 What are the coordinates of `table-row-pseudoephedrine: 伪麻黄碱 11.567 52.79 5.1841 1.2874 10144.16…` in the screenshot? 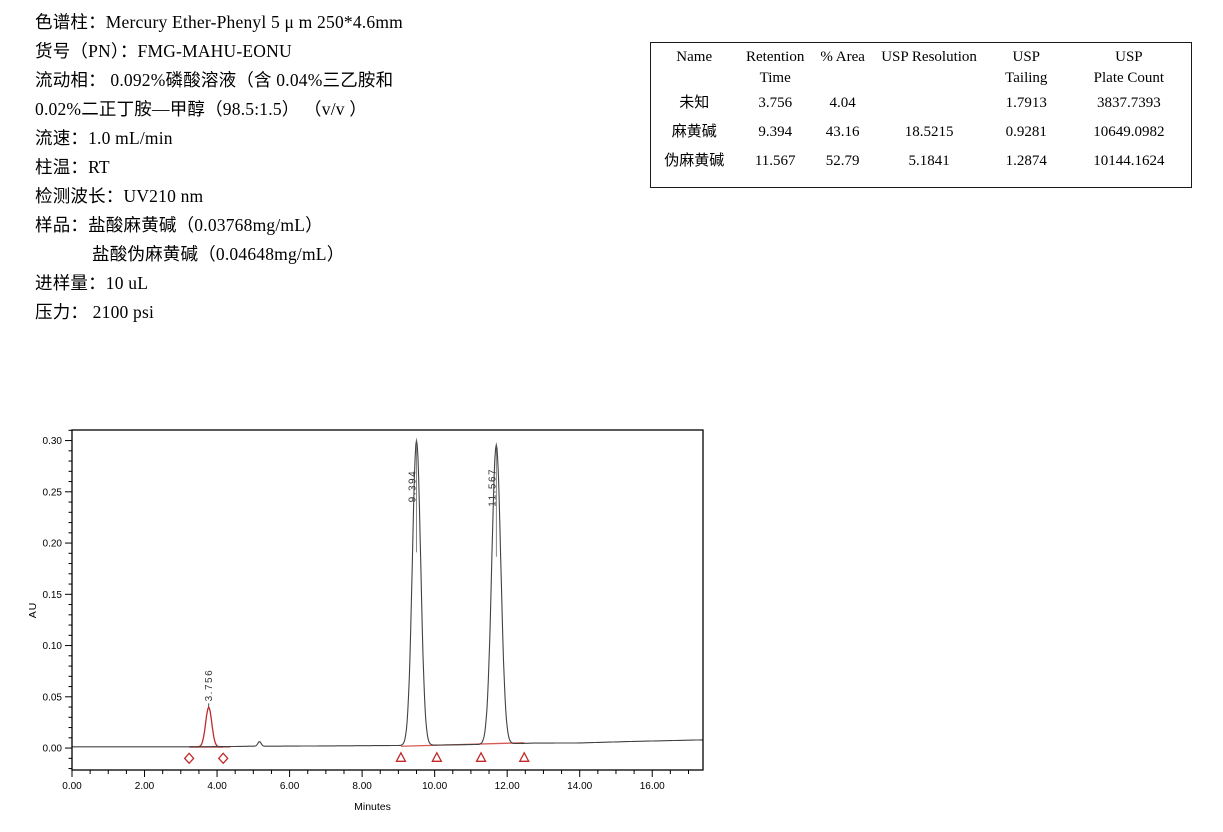 It's located at (921, 161).